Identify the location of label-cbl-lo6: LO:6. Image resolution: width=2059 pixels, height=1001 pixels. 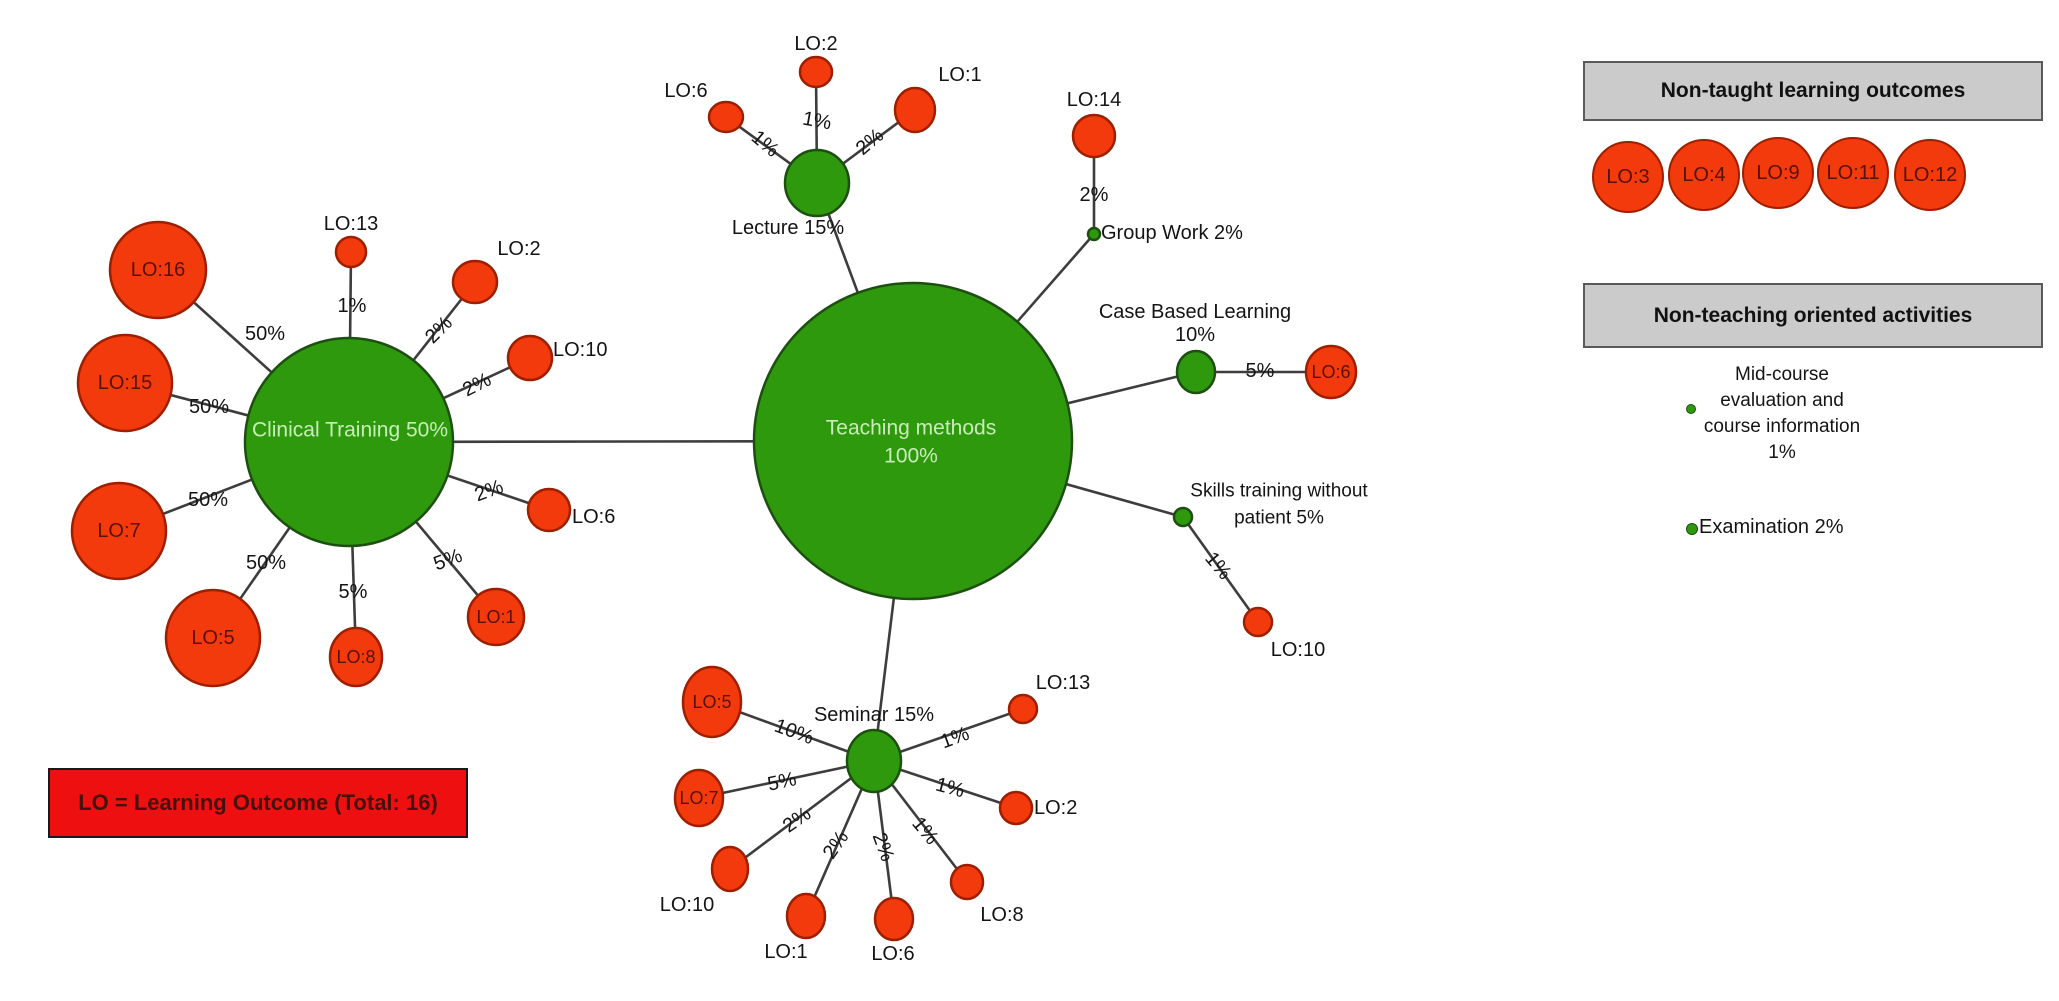
(1330, 372).